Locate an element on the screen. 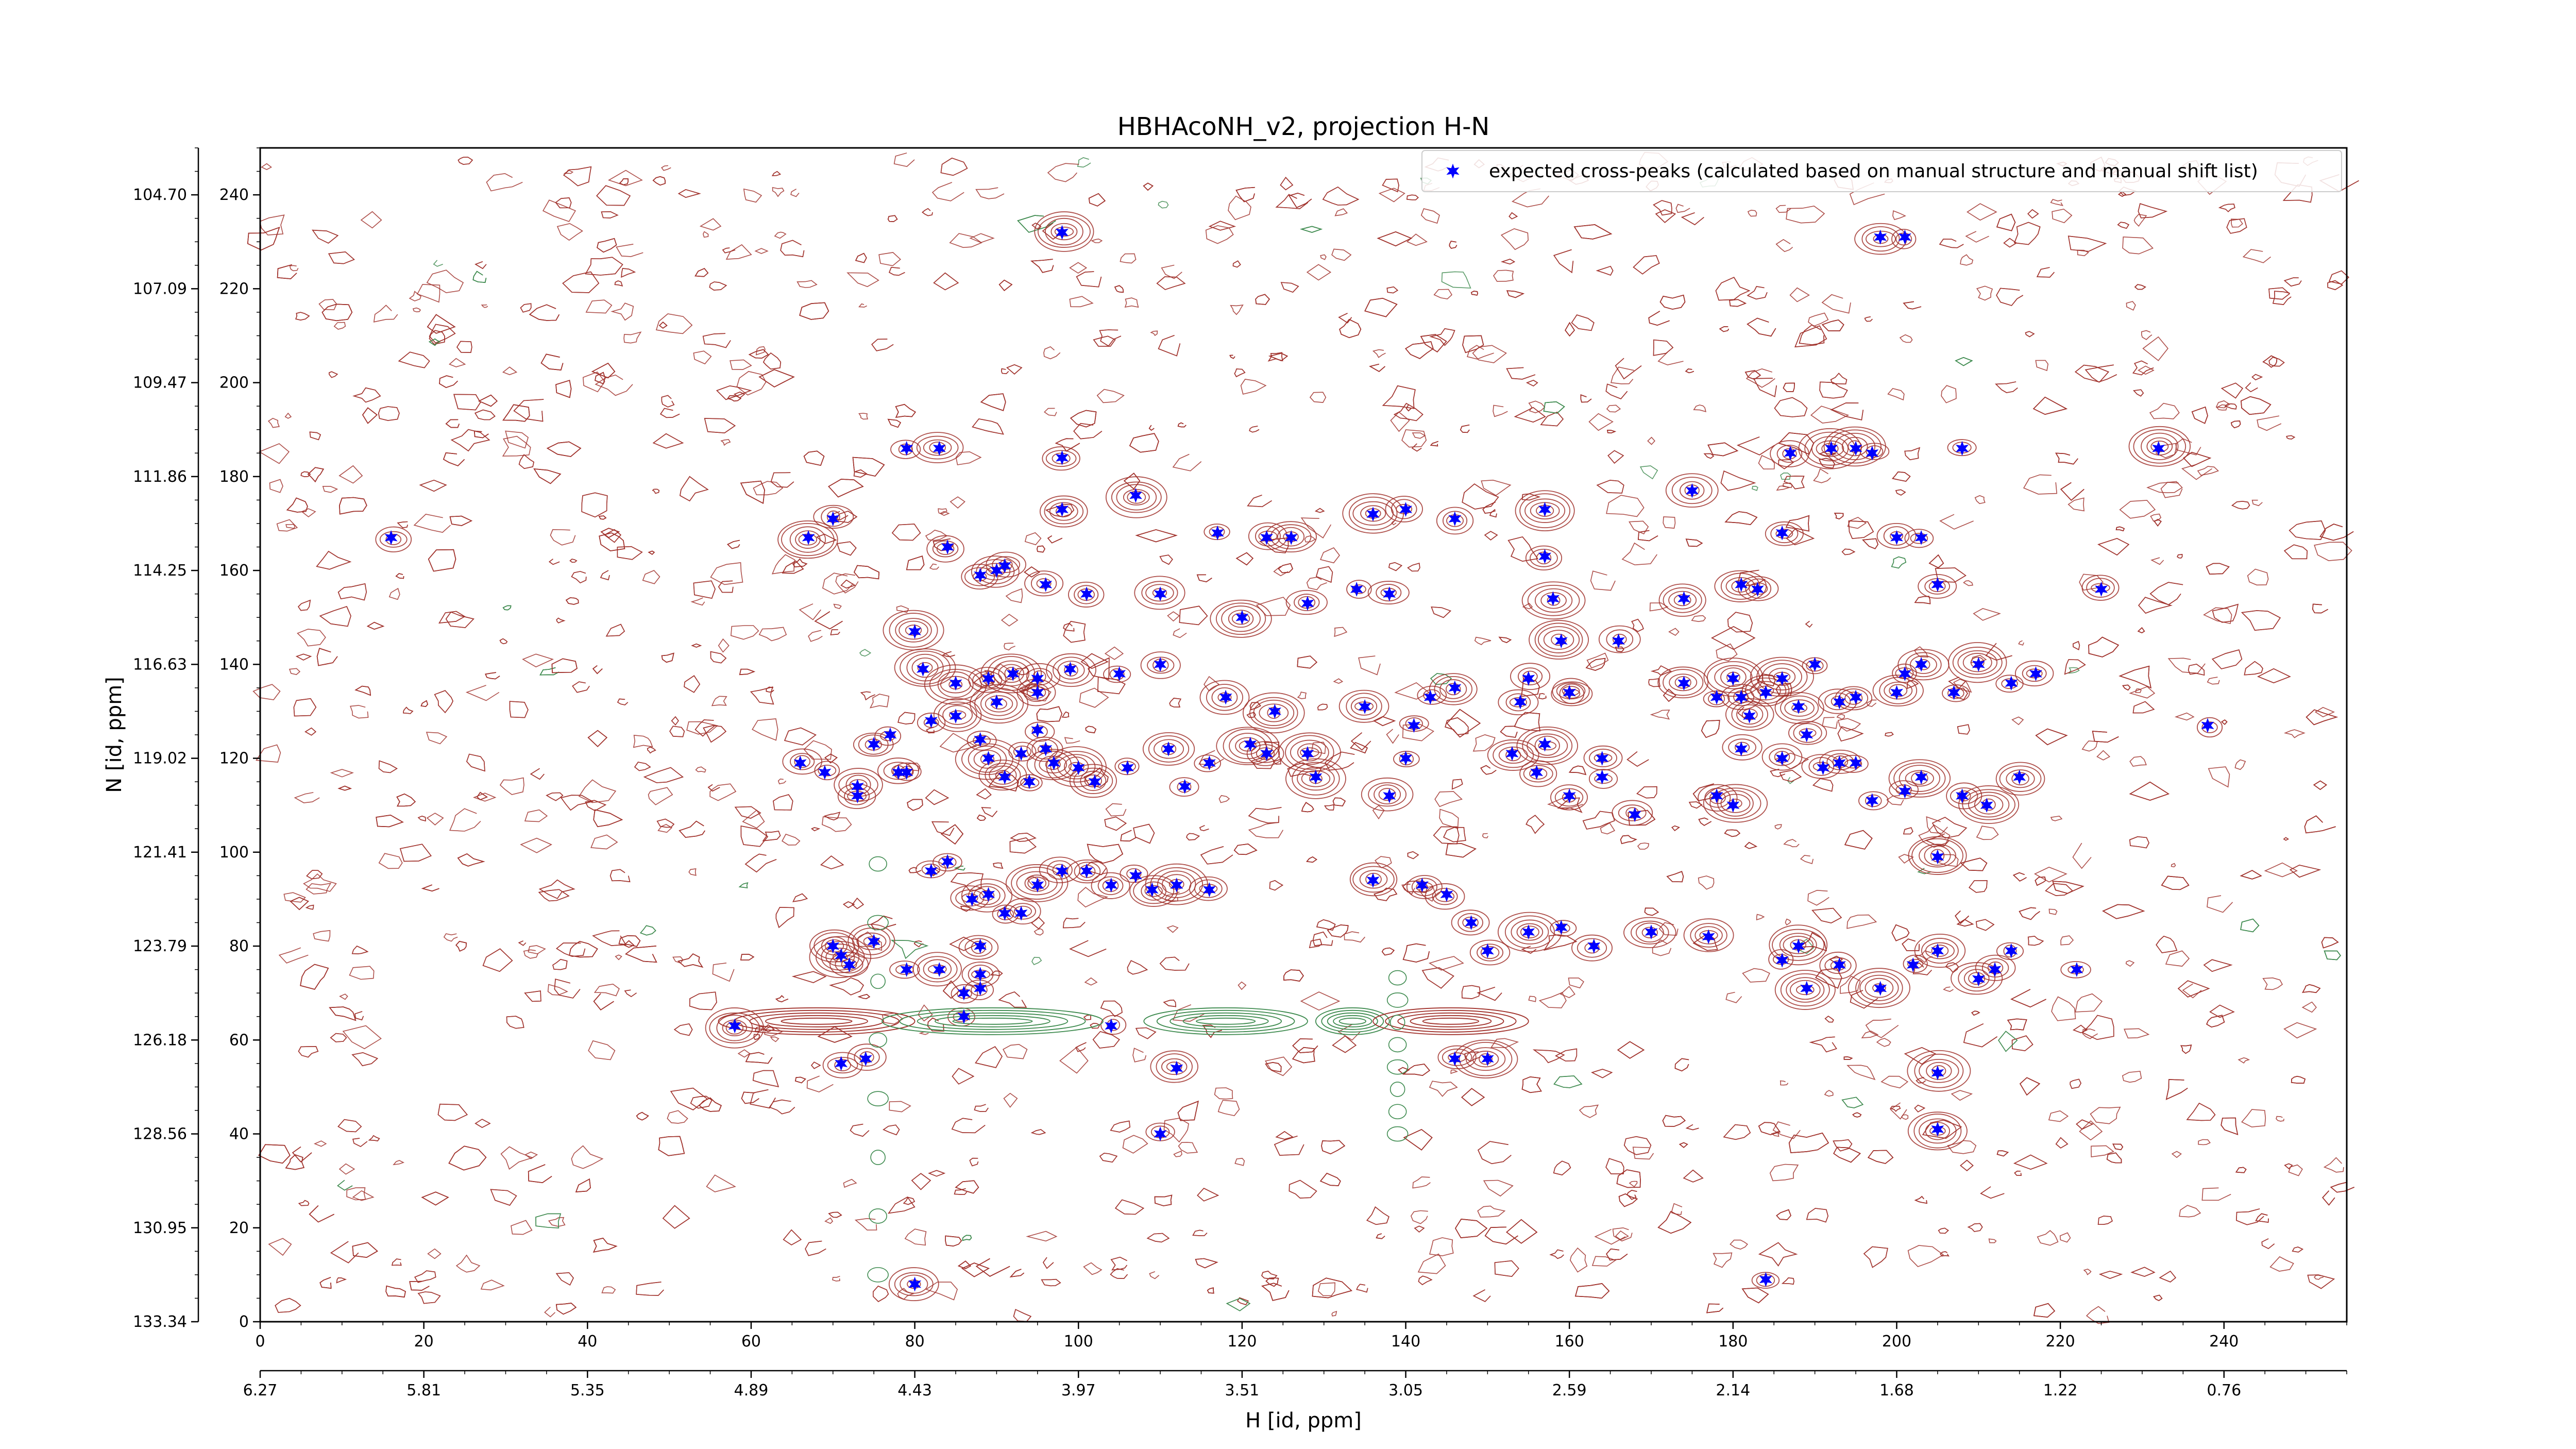  x2-tick-label: 3.05 is located at coordinates (1405, 1390).